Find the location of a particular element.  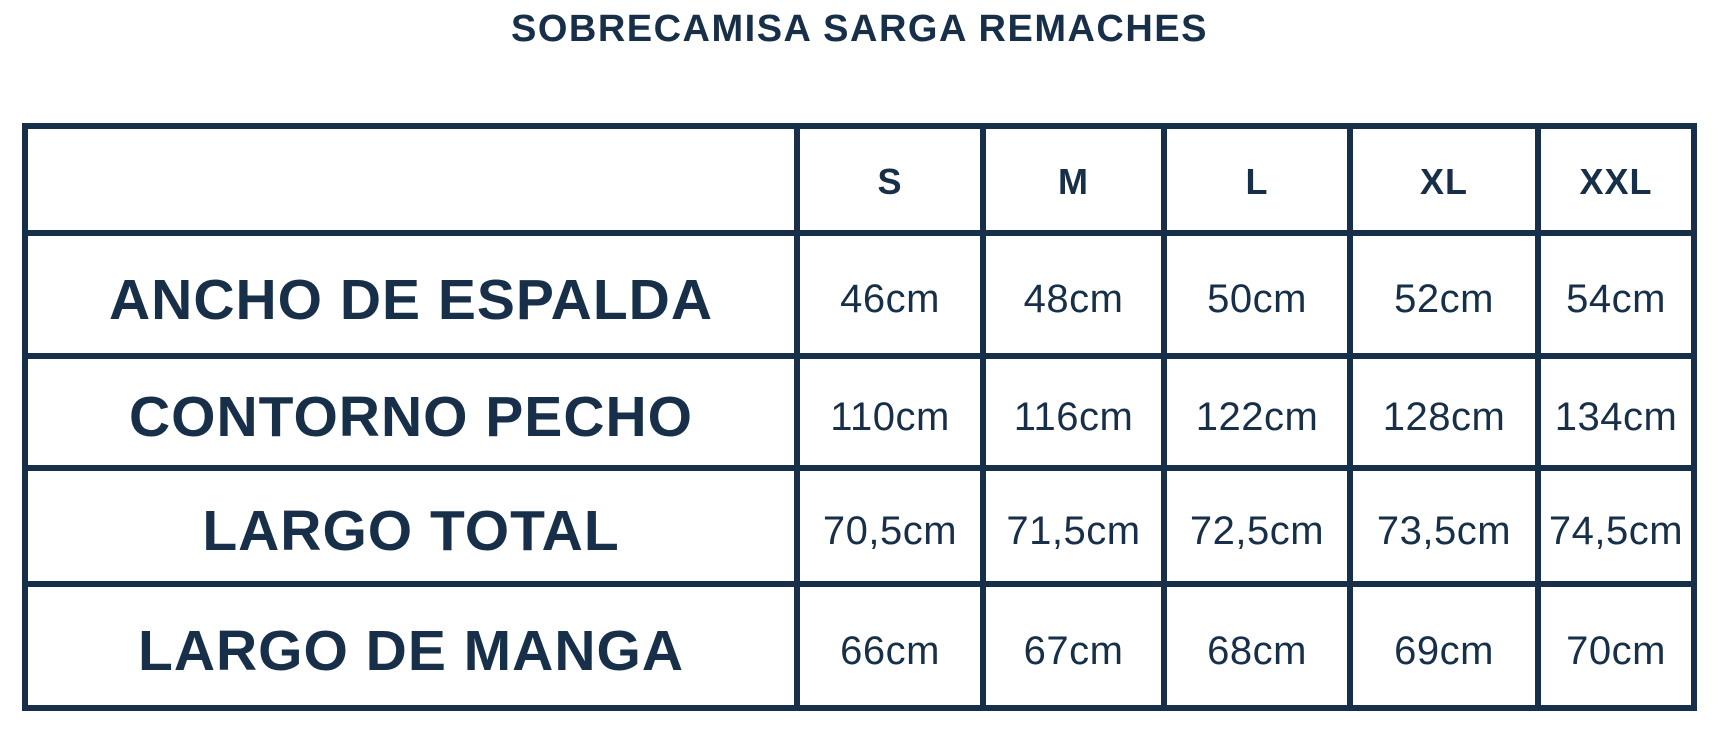

column-header-s: S is located at coordinates (890, 179).